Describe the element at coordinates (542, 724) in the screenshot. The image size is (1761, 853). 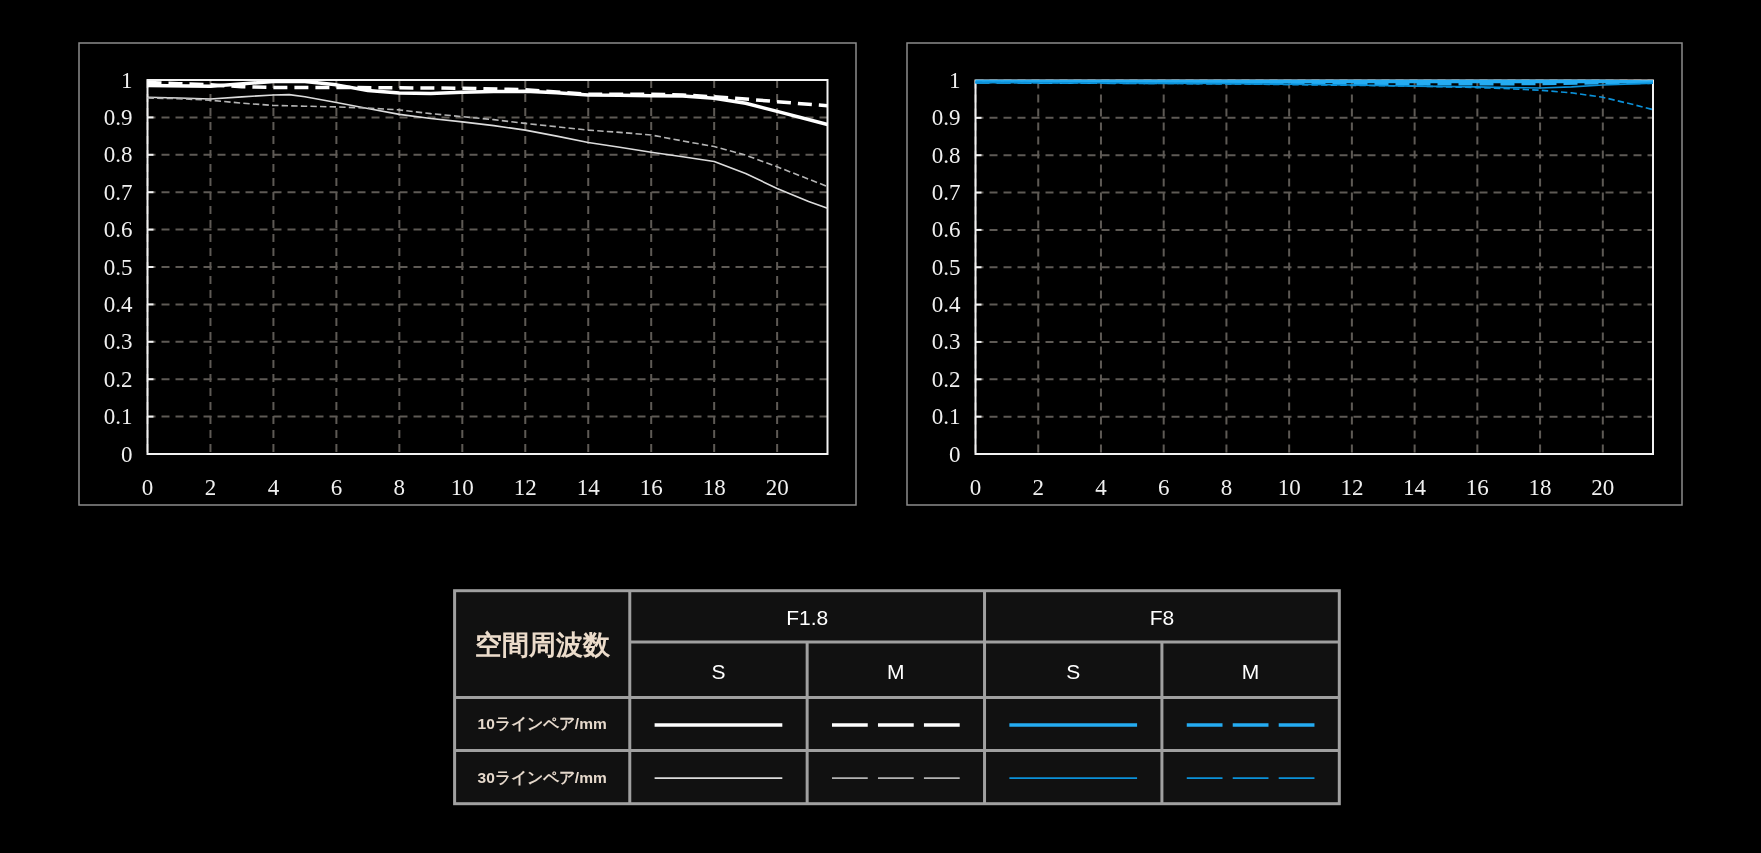
I see `row-header: 10ラインペア/mm` at that location.